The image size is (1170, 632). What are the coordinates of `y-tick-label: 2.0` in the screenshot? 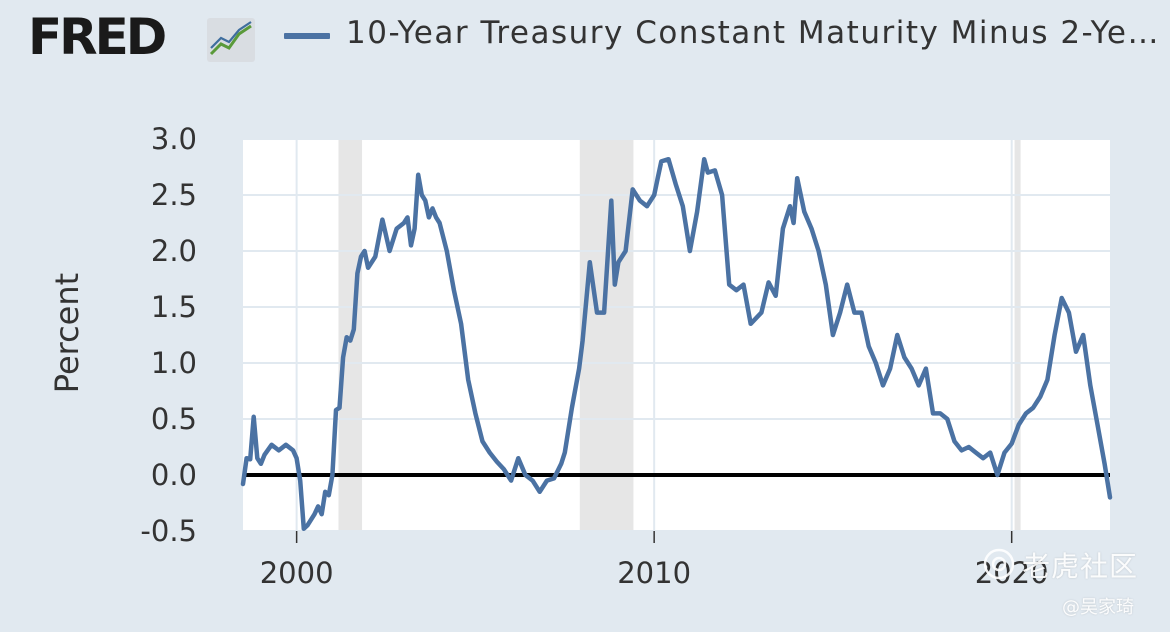 It's located at (174, 251).